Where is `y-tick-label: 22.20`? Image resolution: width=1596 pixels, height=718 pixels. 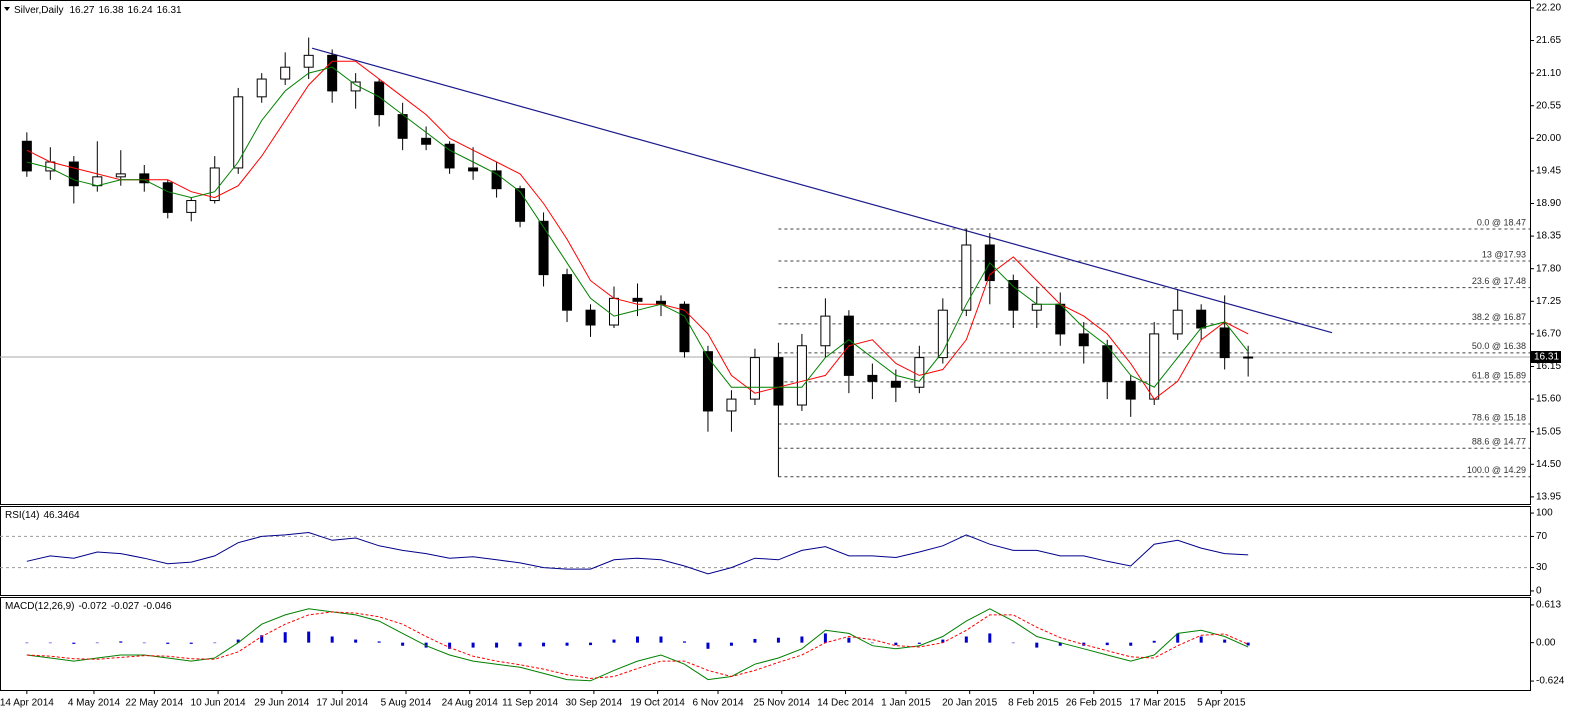
y-tick-label: 22.20 is located at coordinates (1548, 8).